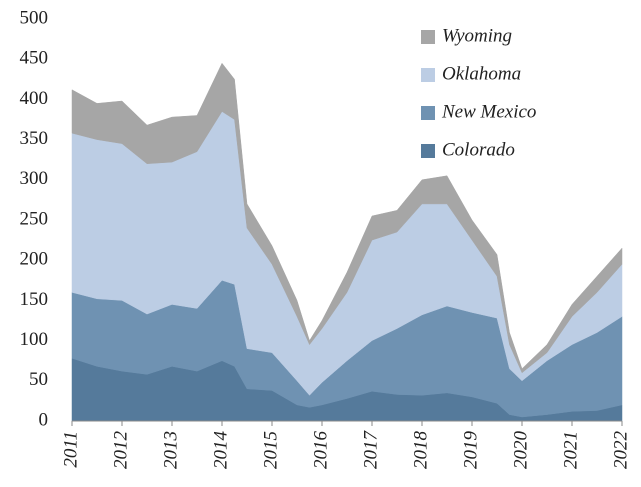  What do you see at coordinates (520, 450) in the screenshot?
I see `x-tick-label: 2020` at bounding box center [520, 450].